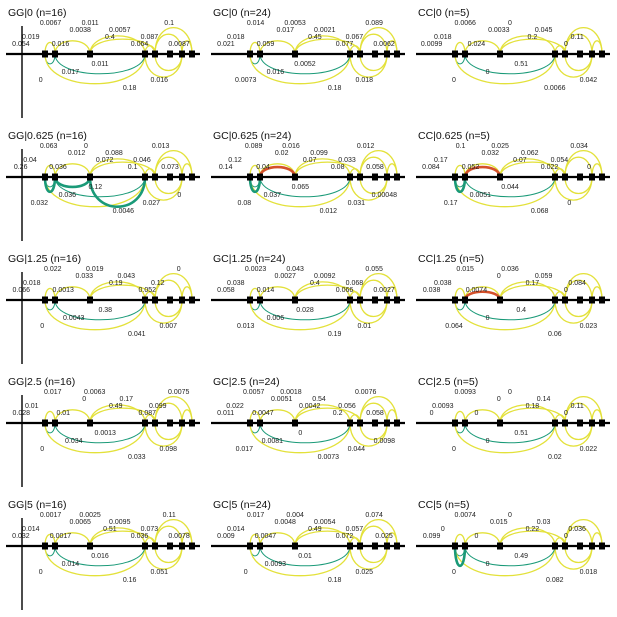 This screenshot has height=617, width=617. What do you see at coordinates (544, 522) in the screenshot?
I see `arc-value-label: 0.03` at bounding box center [544, 522].